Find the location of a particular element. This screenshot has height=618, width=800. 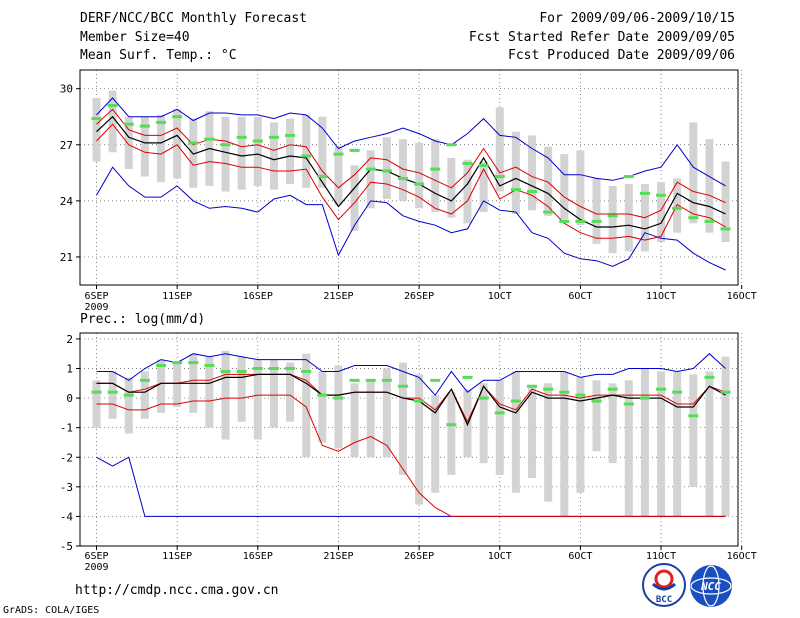

mean-plus-sd-line is located at coordinates (411, 163).